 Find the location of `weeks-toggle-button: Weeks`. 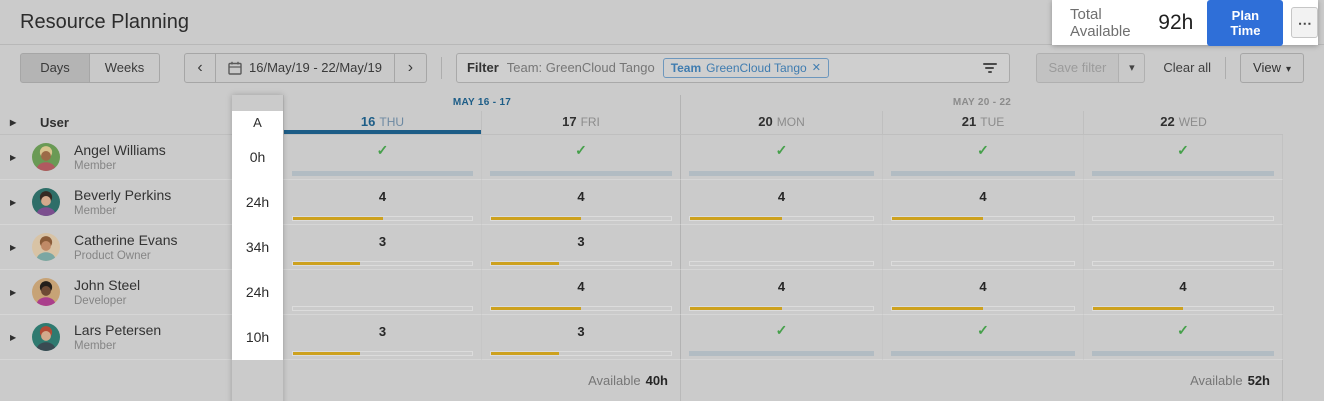

weeks-toggle-button: Weeks is located at coordinates (125, 67).